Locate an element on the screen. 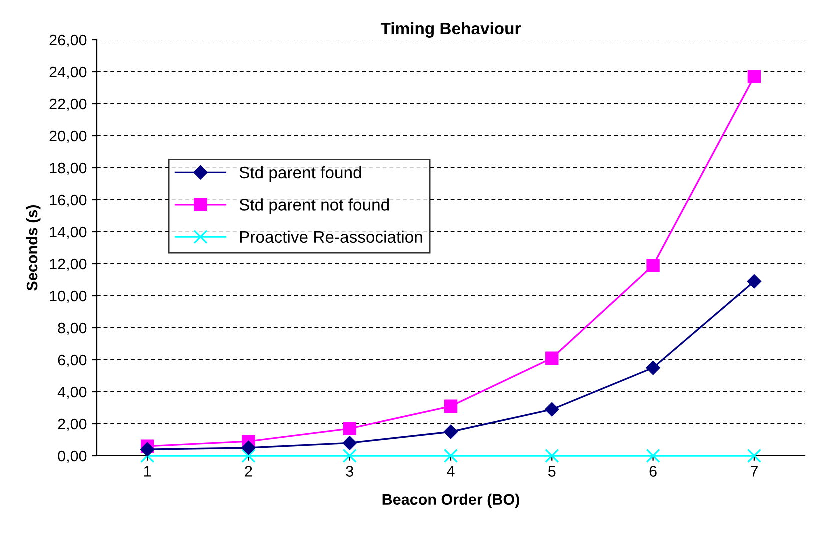 This screenshot has width=817, height=536. y-tick-label: 8,00 is located at coordinates (72, 329).